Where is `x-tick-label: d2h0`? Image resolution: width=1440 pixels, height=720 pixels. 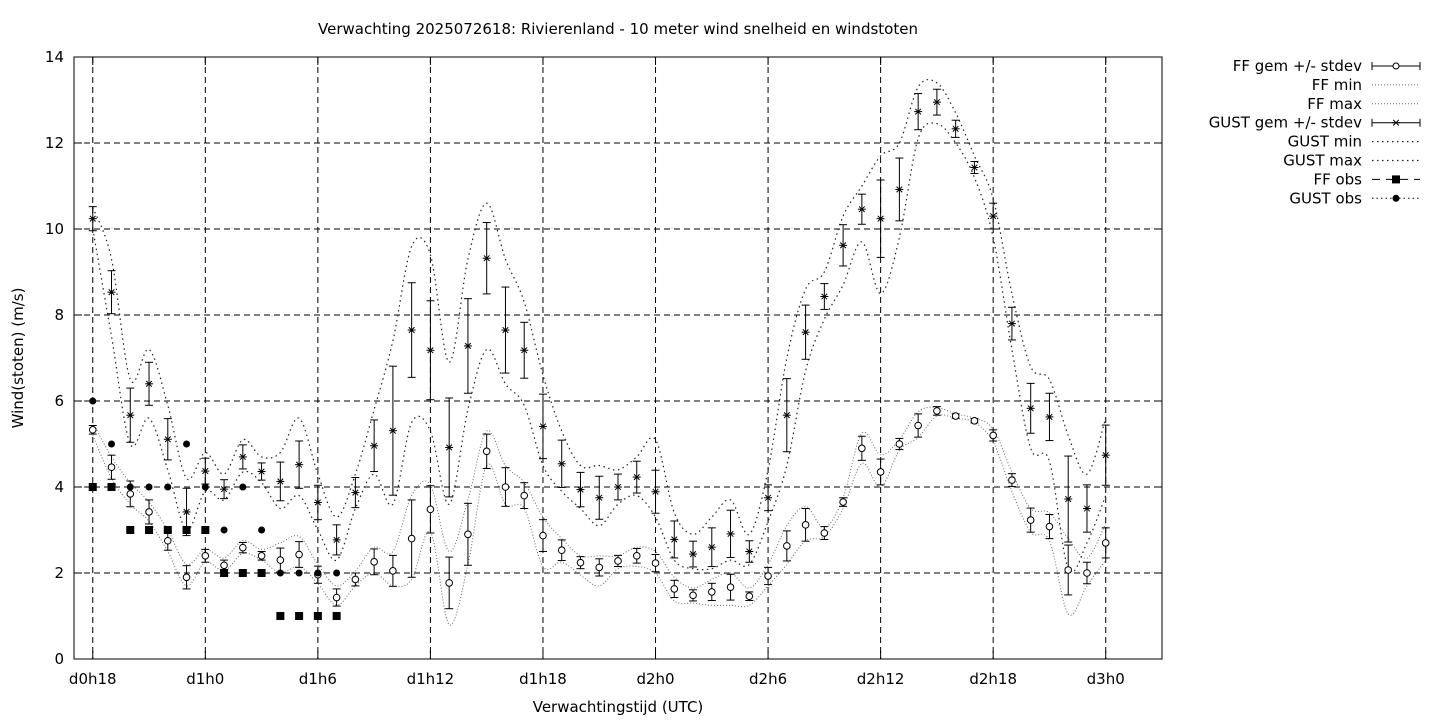
x-tick-label: d2h0 is located at coordinates (655, 679).